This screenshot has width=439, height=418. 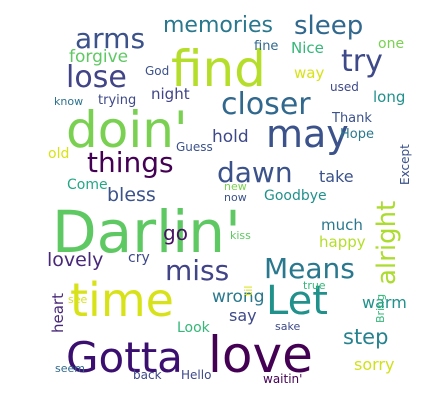 What do you see at coordinates (391, 44) in the screenshot?
I see `word-one: one` at bounding box center [391, 44].